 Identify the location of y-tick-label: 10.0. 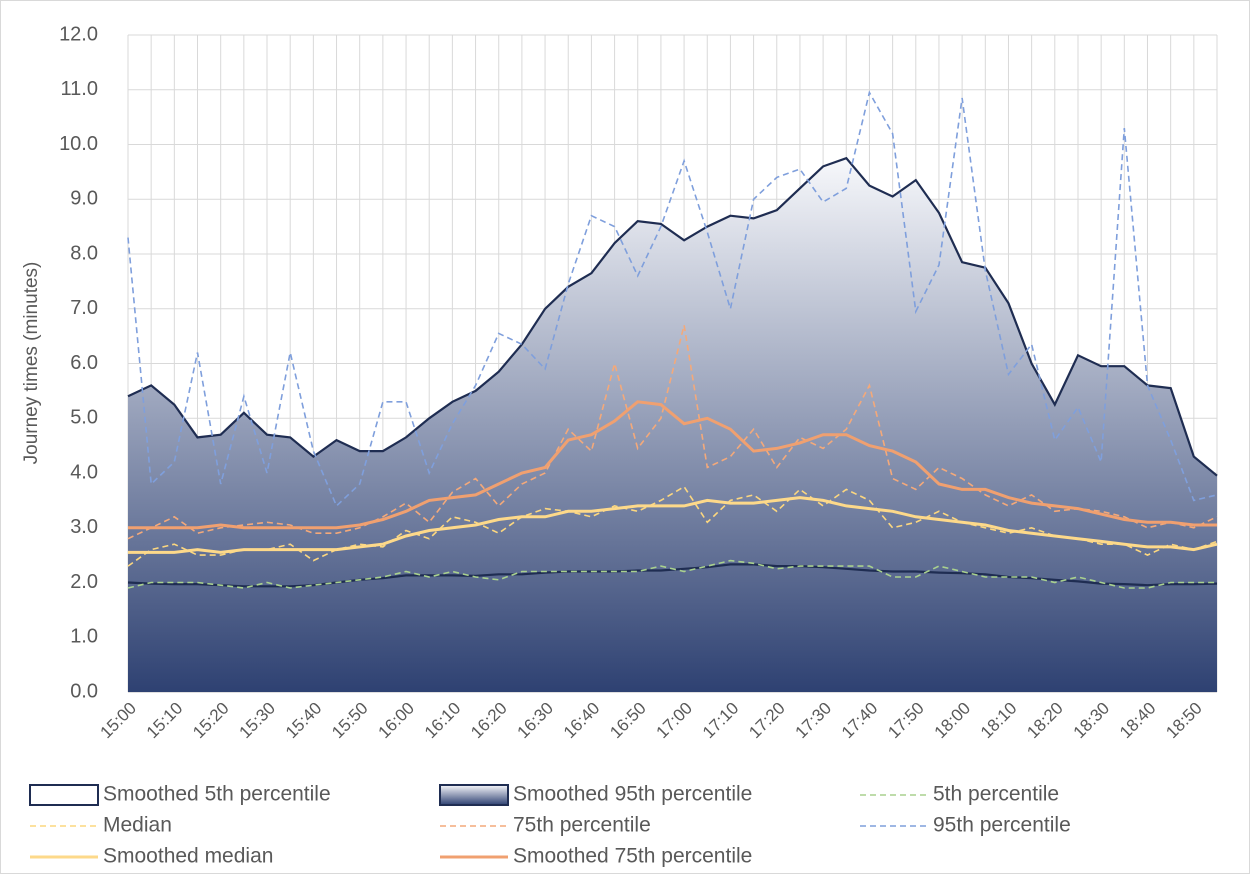
(78, 144).